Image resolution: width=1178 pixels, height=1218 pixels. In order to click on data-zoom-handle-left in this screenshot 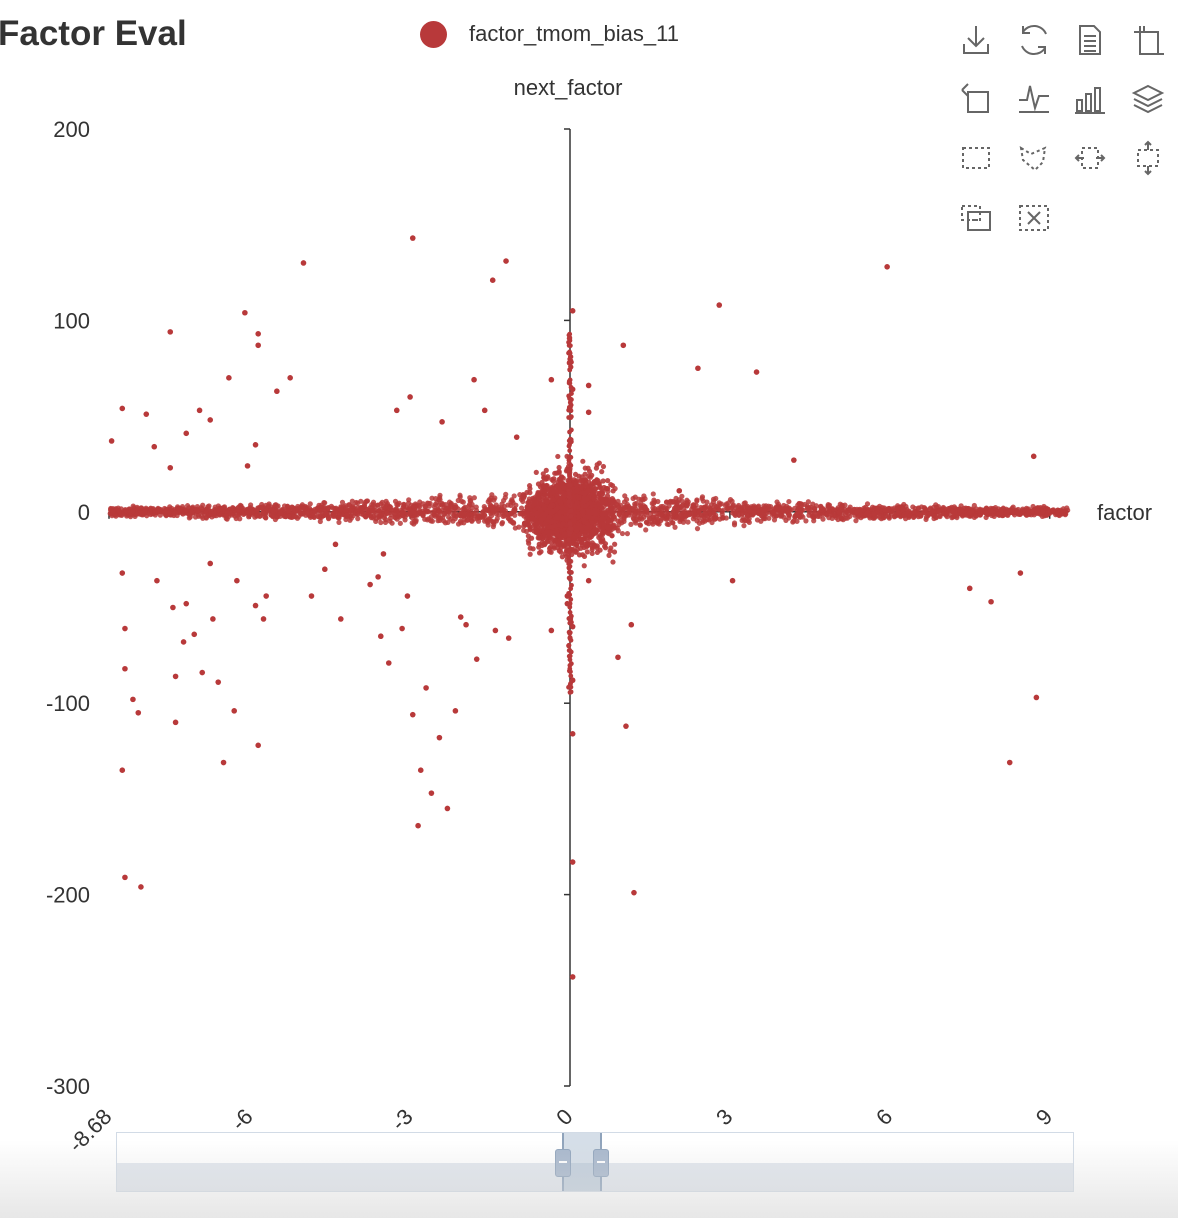, I will do `click(563, 1163)`.